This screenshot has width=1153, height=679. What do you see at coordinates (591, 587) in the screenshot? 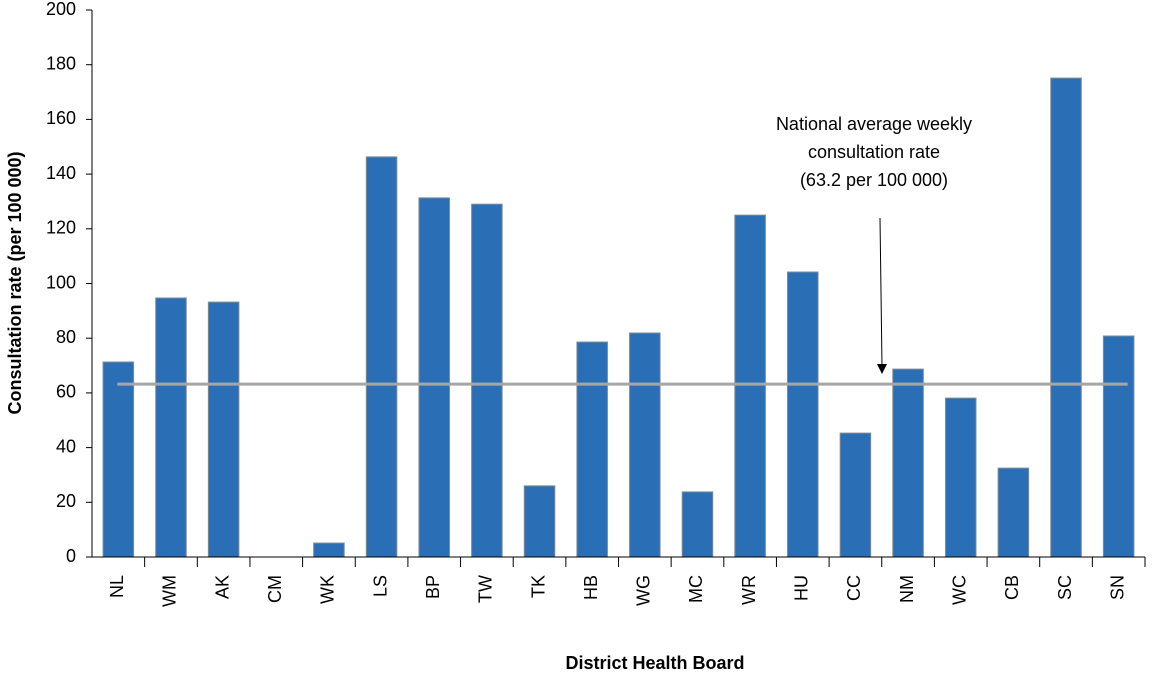
I see `x-tick-label: HB` at bounding box center [591, 587].